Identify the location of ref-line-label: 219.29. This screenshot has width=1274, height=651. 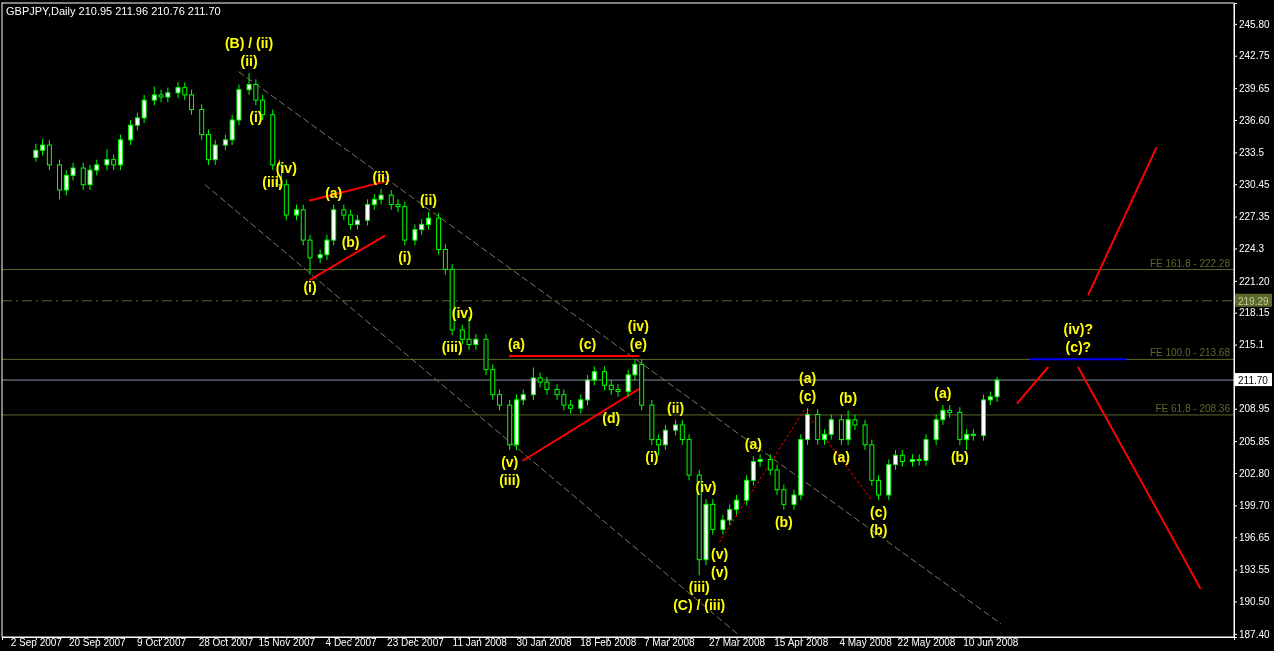
(1254, 301).